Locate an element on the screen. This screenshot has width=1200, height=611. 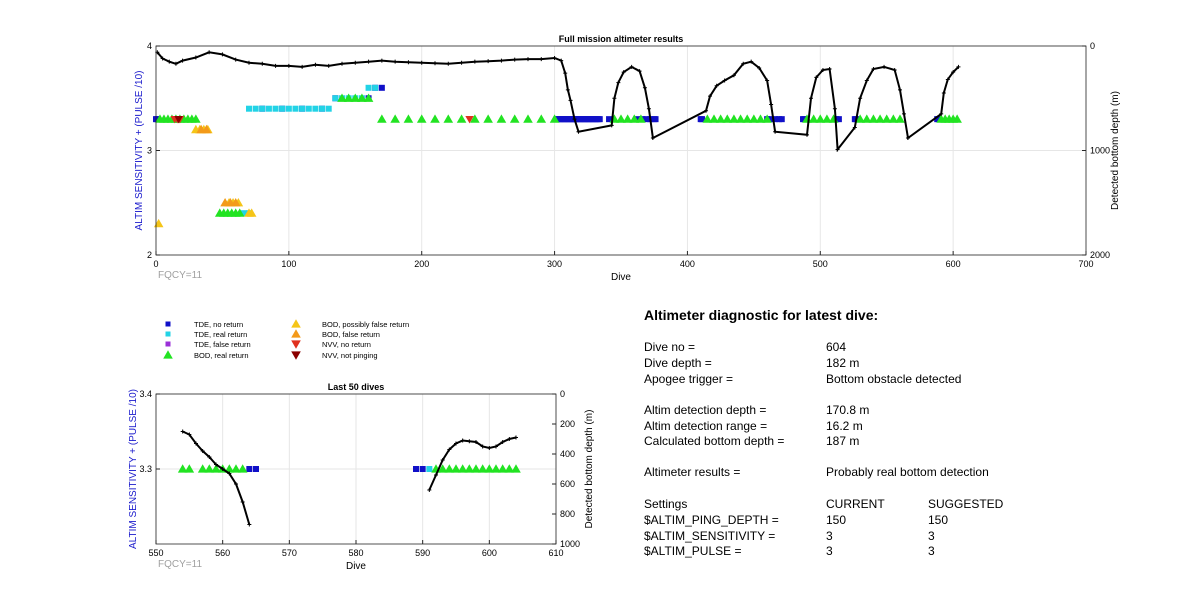
mission-xtick-label: 700 is located at coordinates (1085, 264).